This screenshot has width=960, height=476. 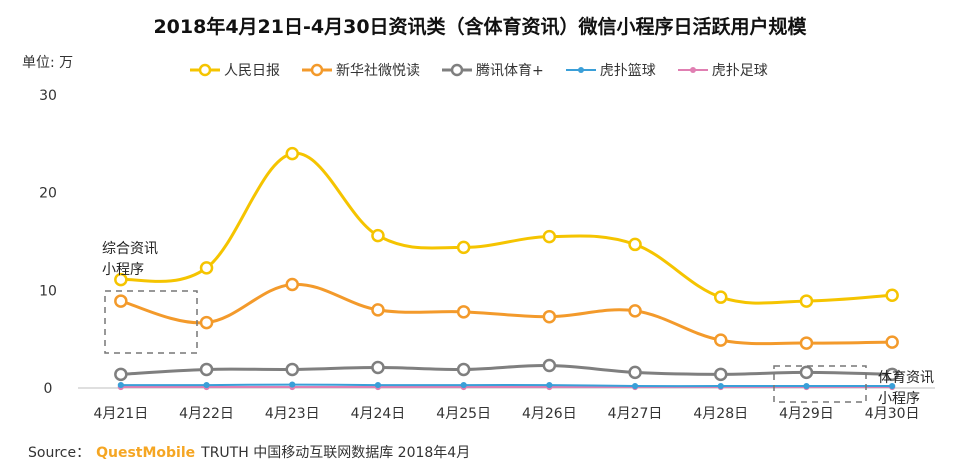 What do you see at coordinates (336, 453) in the screenshot?
I see `source-text: TRUTH 中国移动互联网数据库 2018年4月` at bounding box center [336, 453].